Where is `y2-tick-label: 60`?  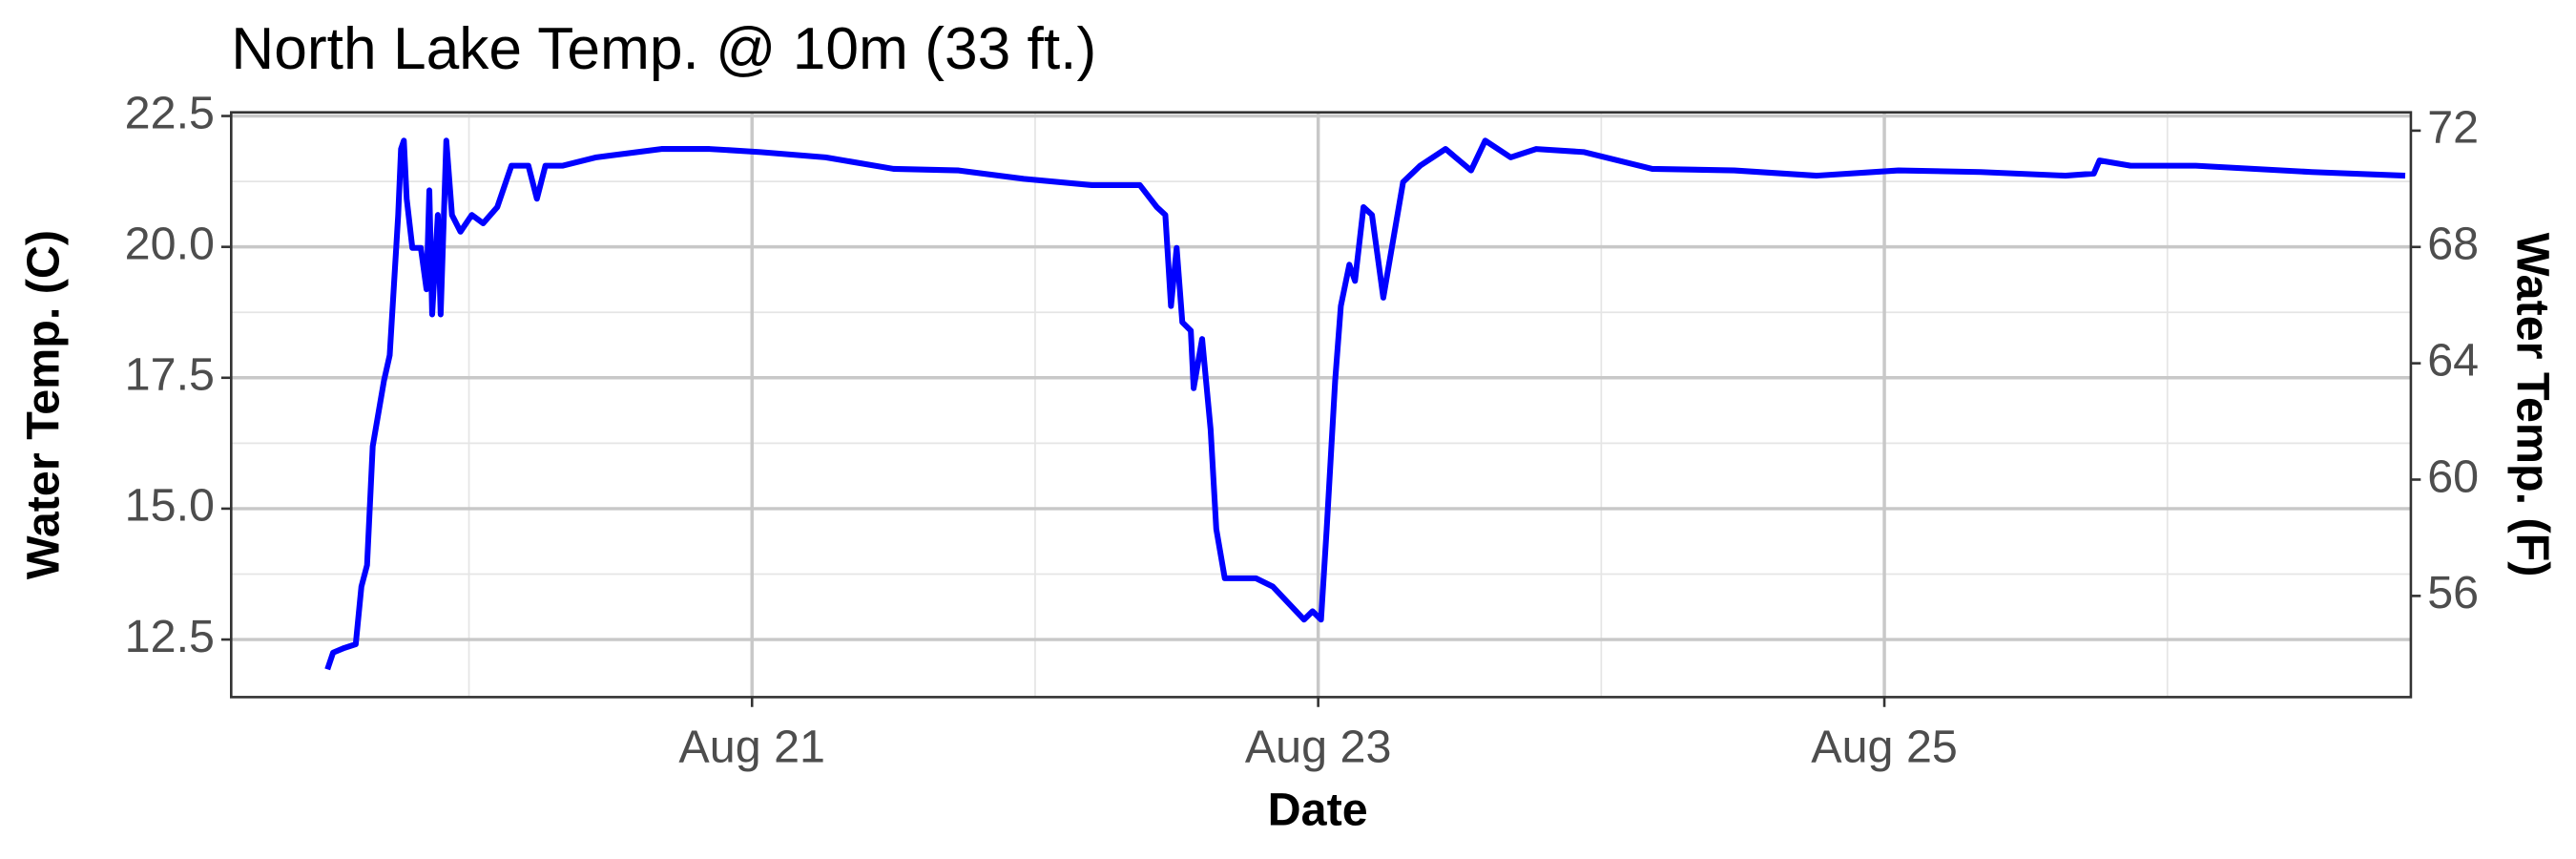 y2-tick-label: 60 is located at coordinates (2453, 476).